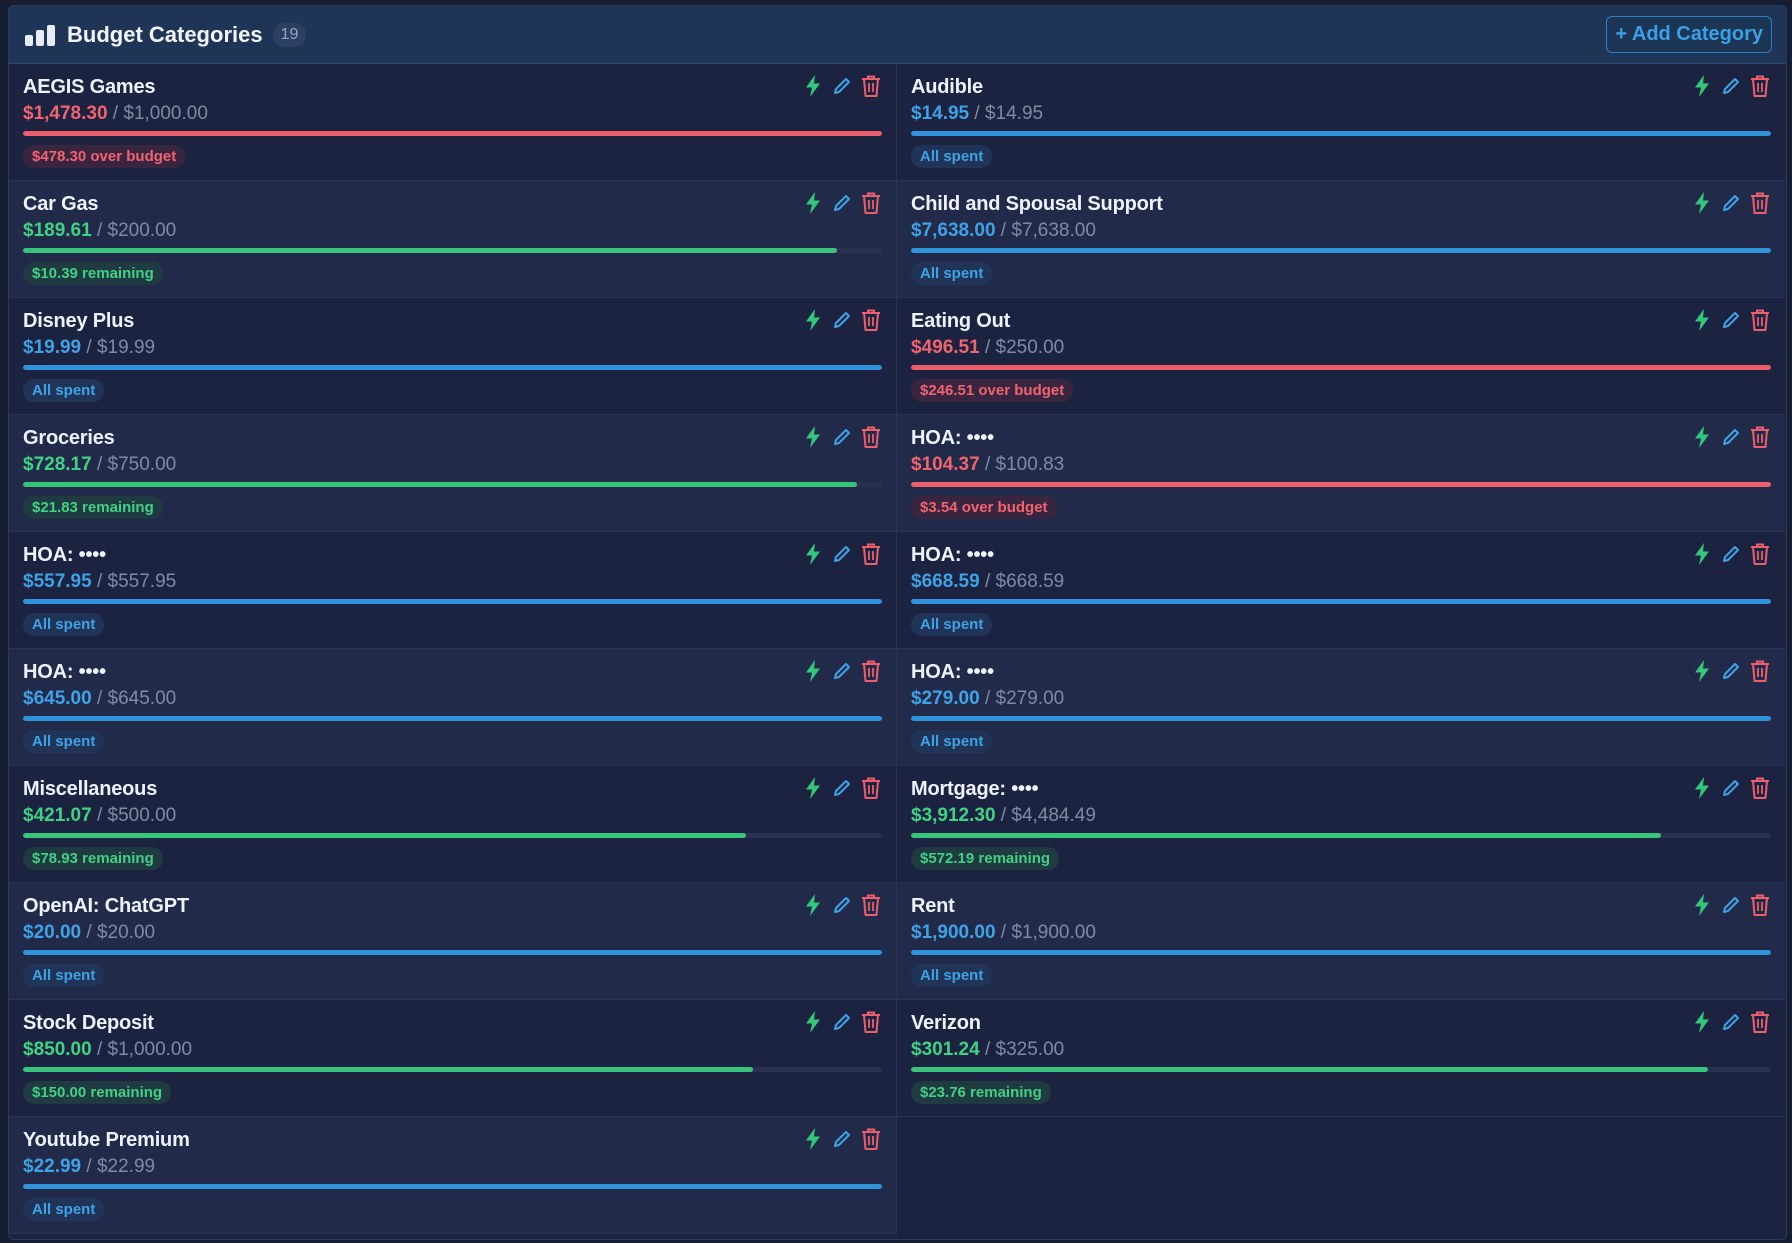 The image size is (1792, 1243). I want to click on trash-icon, so click(871, 203).